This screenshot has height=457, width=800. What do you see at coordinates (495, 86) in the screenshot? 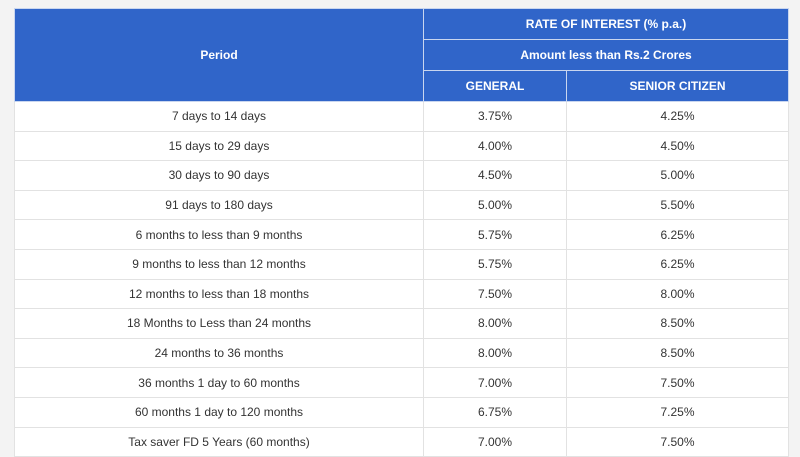
I see `general-header: GENERAL` at bounding box center [495, 86].